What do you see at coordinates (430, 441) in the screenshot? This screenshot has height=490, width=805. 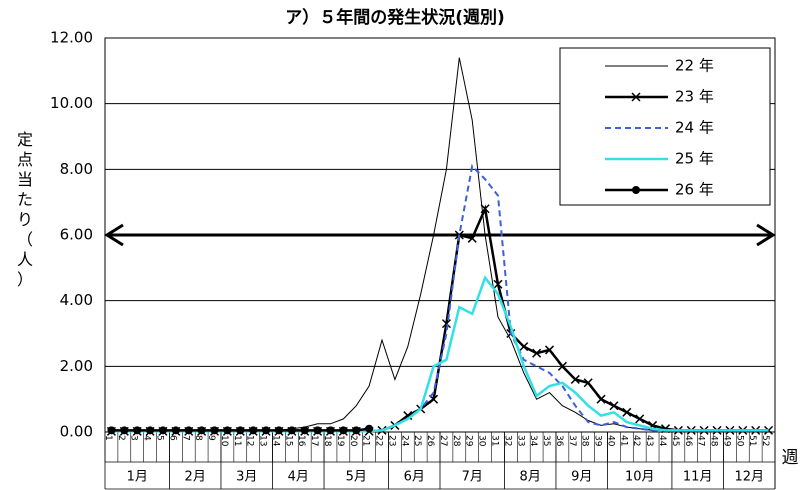 I see `x-tick-label: 26` at bounding box center [430, 441].